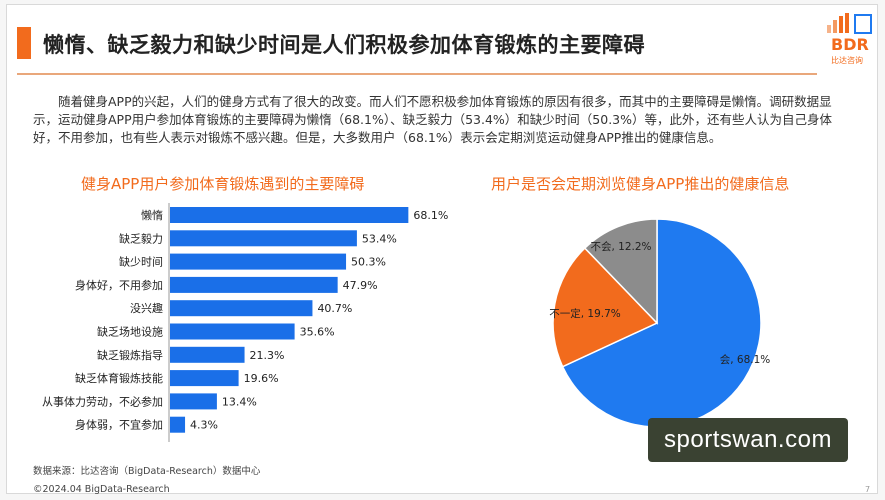 Image resolution: width=885 pixels, height=500 pixels. Describe the element at coordinates (141, 262) in the screenshot. I see `category-label: 缺少时间` at that location.